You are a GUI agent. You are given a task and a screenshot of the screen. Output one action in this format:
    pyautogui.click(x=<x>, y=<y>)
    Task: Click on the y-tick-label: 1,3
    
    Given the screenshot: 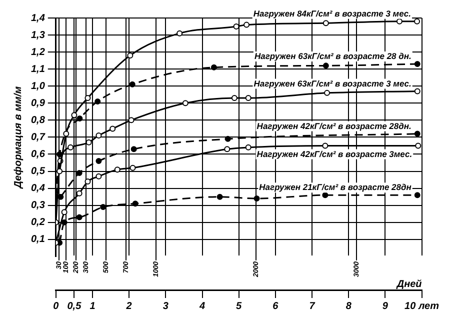 What is the action you would take?
    pyautogui.click(x=38, y=35)
    